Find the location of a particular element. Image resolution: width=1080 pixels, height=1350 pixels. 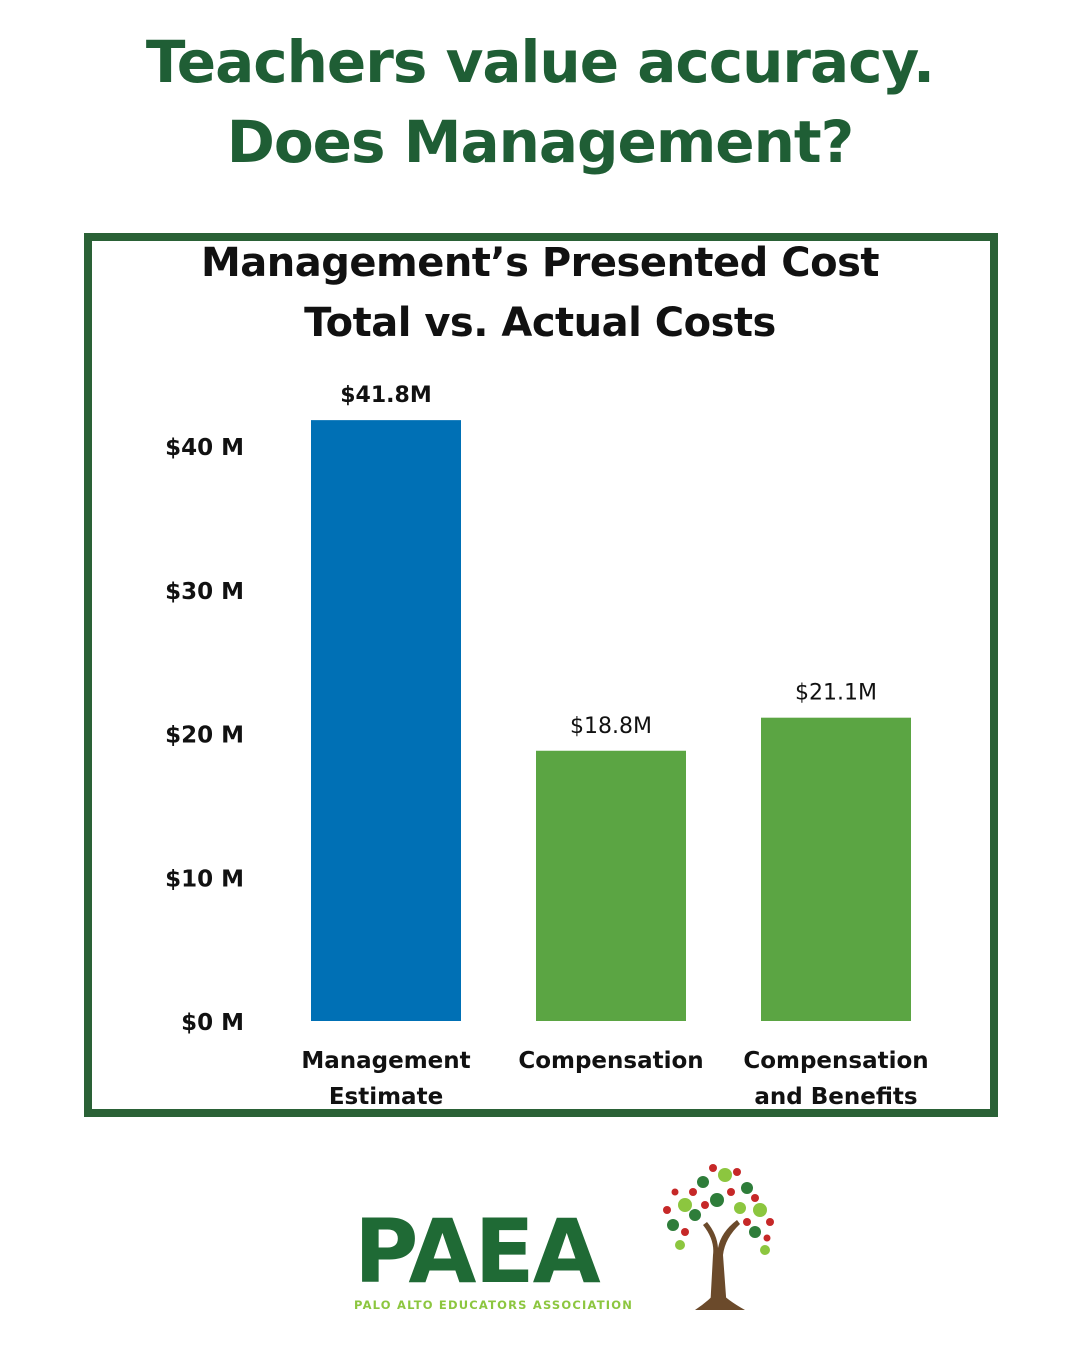

paea-logo: PAEA PALO ALTO EDUCATORS ASSOCIATION is located at coordinates (560, 1240).